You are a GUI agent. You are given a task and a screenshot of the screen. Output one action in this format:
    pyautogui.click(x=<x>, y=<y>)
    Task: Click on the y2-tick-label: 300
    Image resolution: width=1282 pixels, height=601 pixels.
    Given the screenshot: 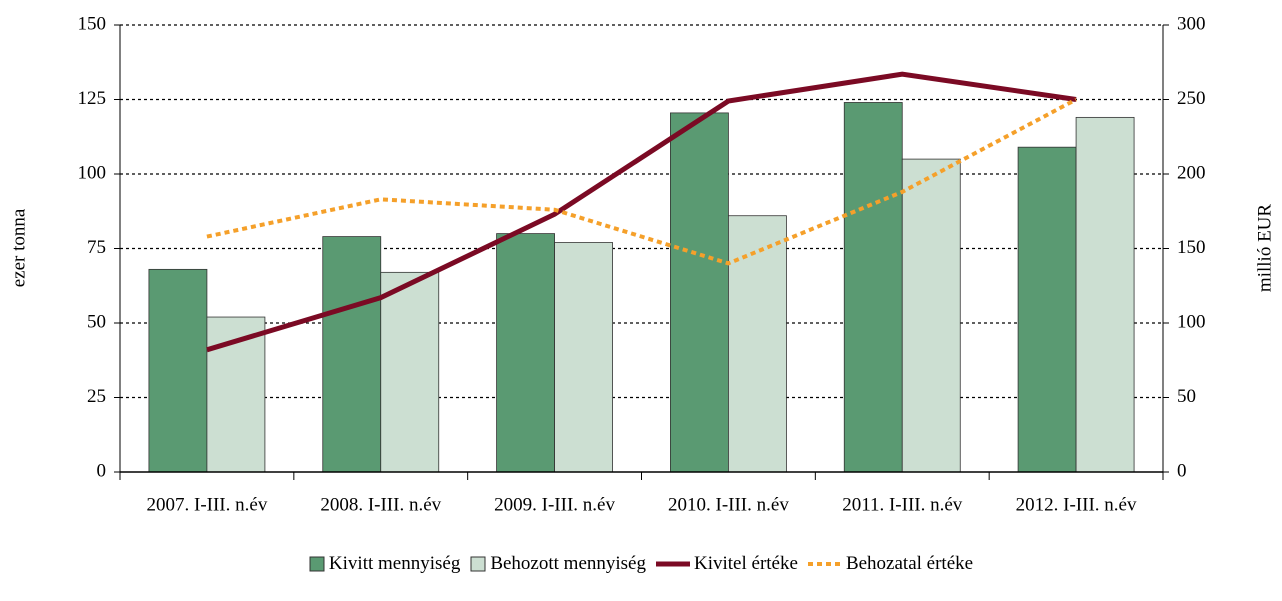 What is the action you would take?
    pyautogui.click(x=1191, y=23)
    